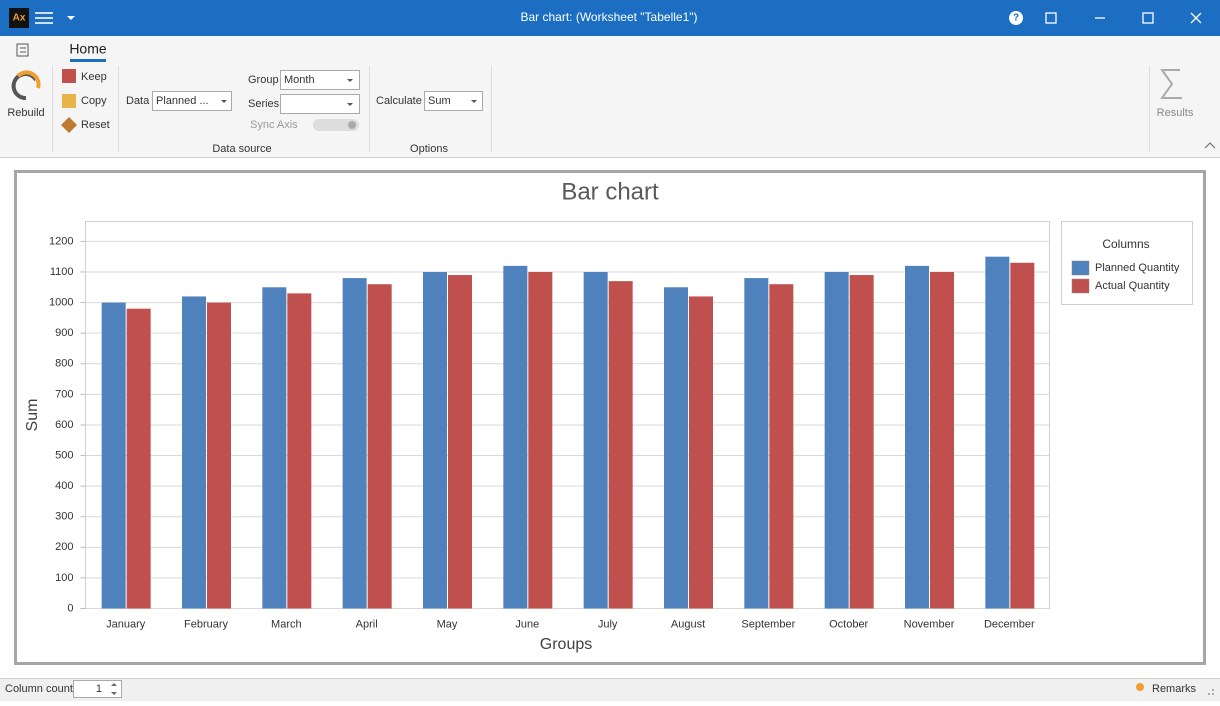  I want to click on y-tick-label: 200, so click(64, 547).